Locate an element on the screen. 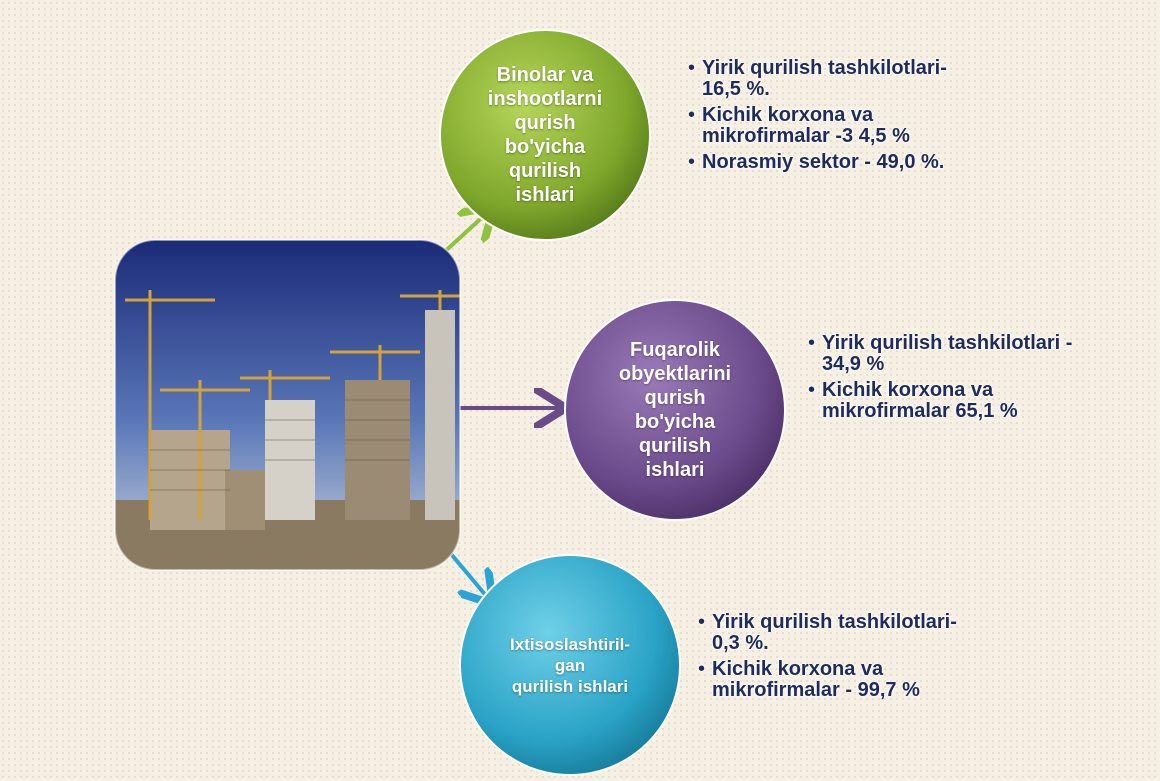 Image resolution: width=1160 pixels, height=781 pixels. label-line: gan is located at coordinates (570, 665).